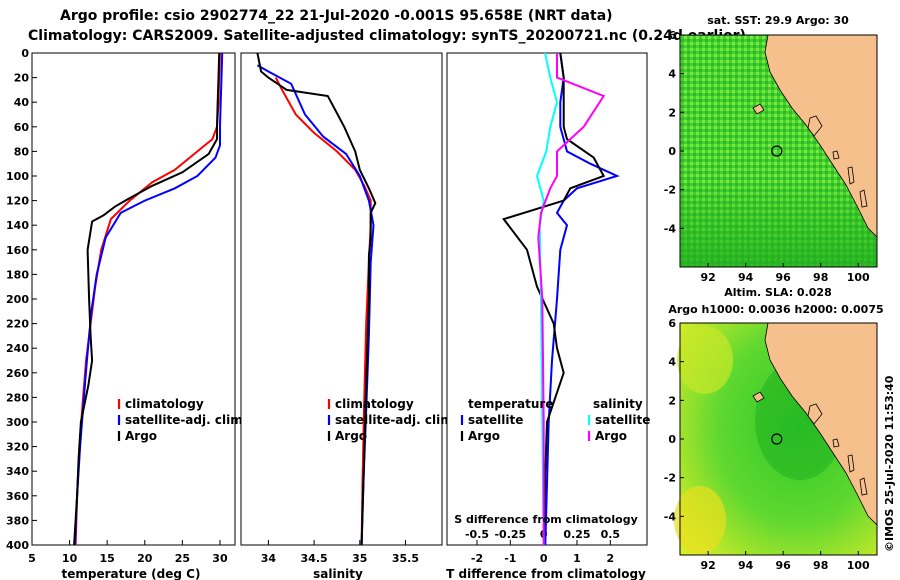 The image size is (900, 580). I want to click on x-tick-label: 20, so click(145, 558).